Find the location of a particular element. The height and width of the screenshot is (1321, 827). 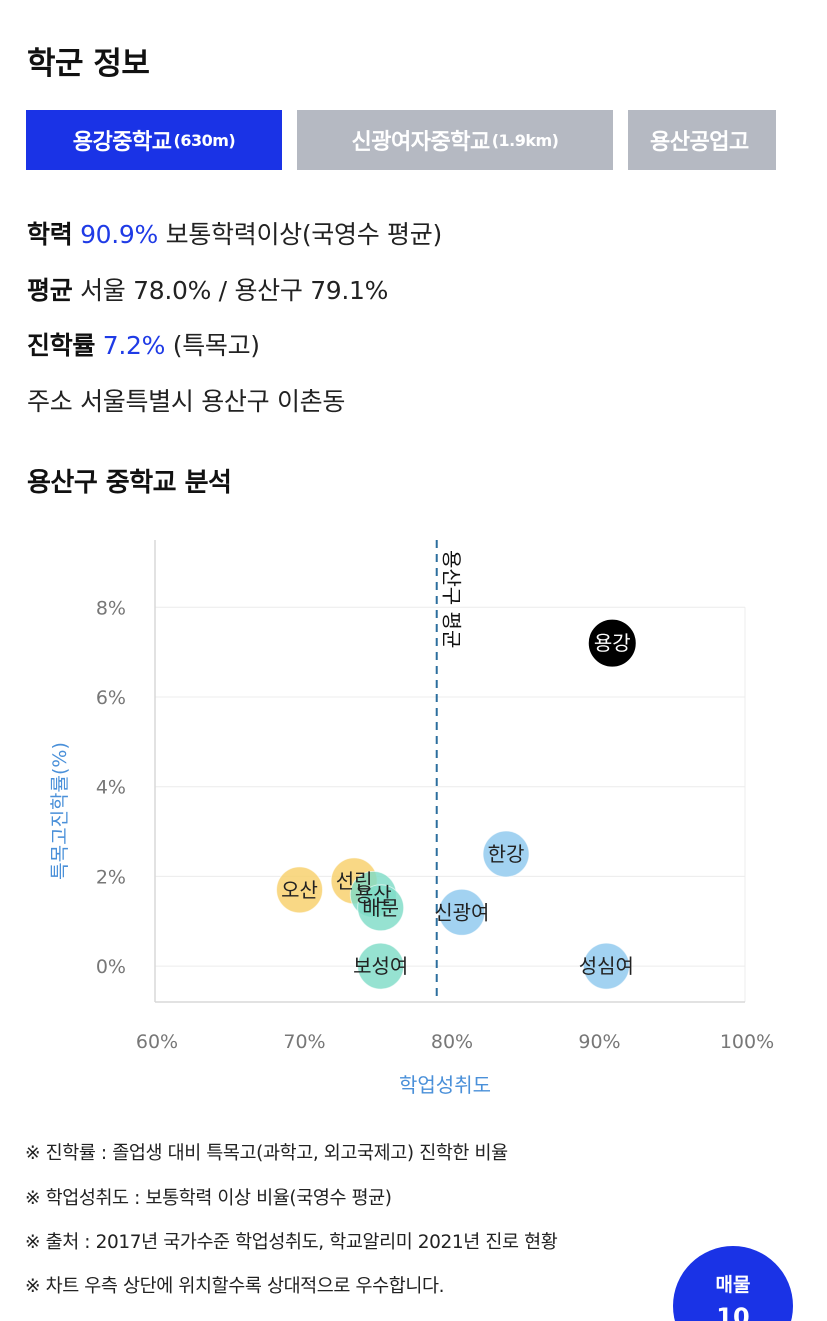

point-label-선린: 선린 is located at coordinates (354, 881).